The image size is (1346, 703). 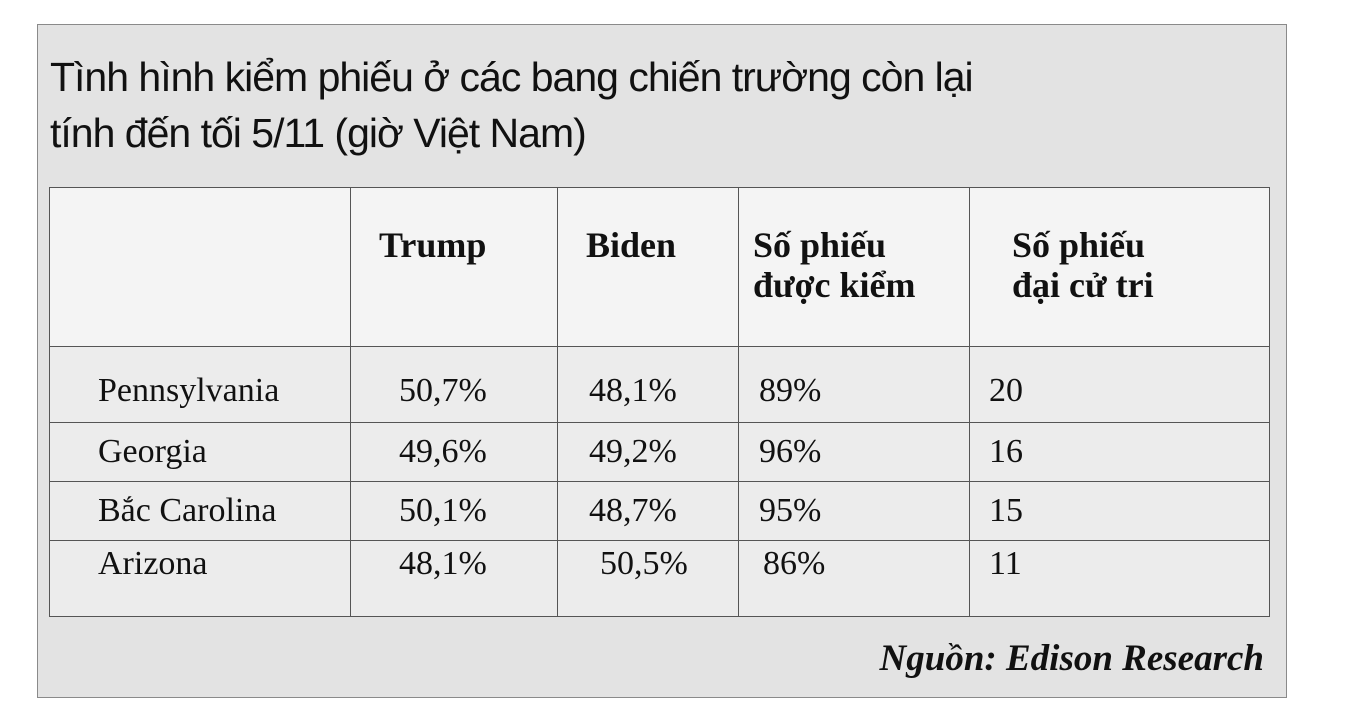 What do you see at coordinates (1071, 658) in the screenshot?
I see `source-credit: Nguồn: Edison Research` at bounding box center [1071, 658].